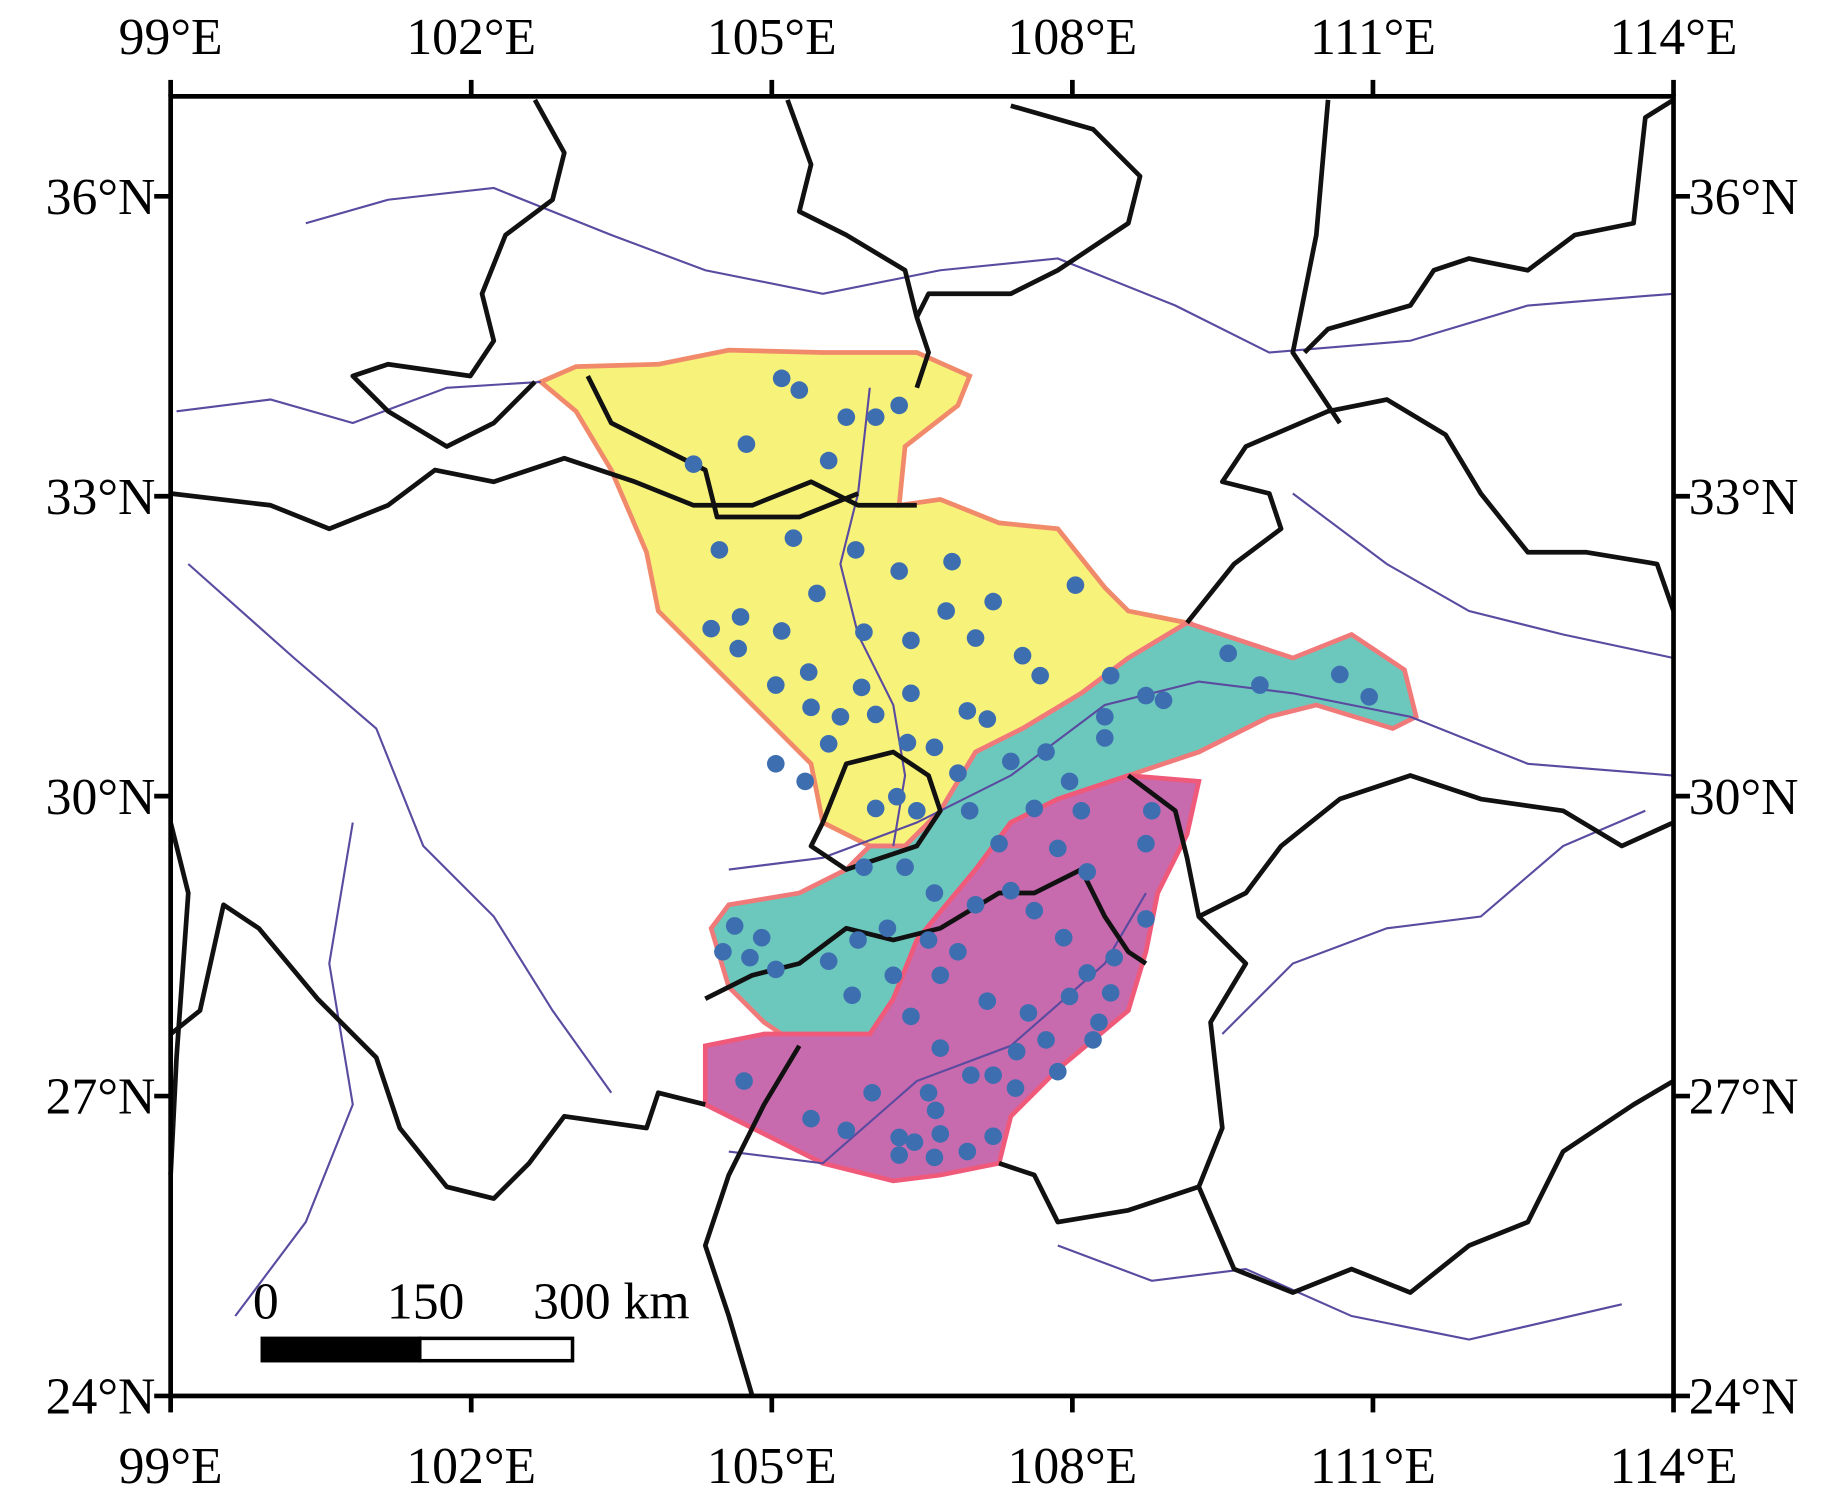 This screenshot has width=1843, height=1497. What do you see at coordinates (101, 1397) in the screenshot?
I see `y-tick-label: 24°N` at bounding box center [101, 1397].